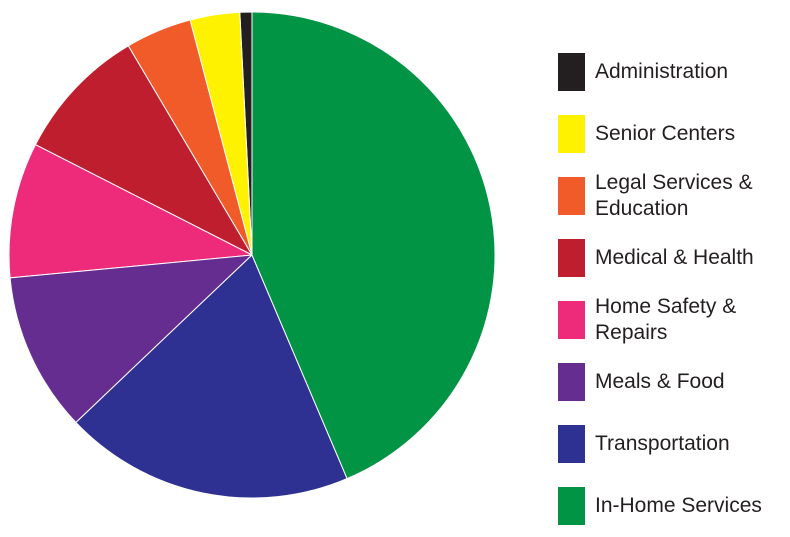  Describe the element at coordinates (660, 381) in the screenshot. I see `legend-label: Meals & Food` at that location.